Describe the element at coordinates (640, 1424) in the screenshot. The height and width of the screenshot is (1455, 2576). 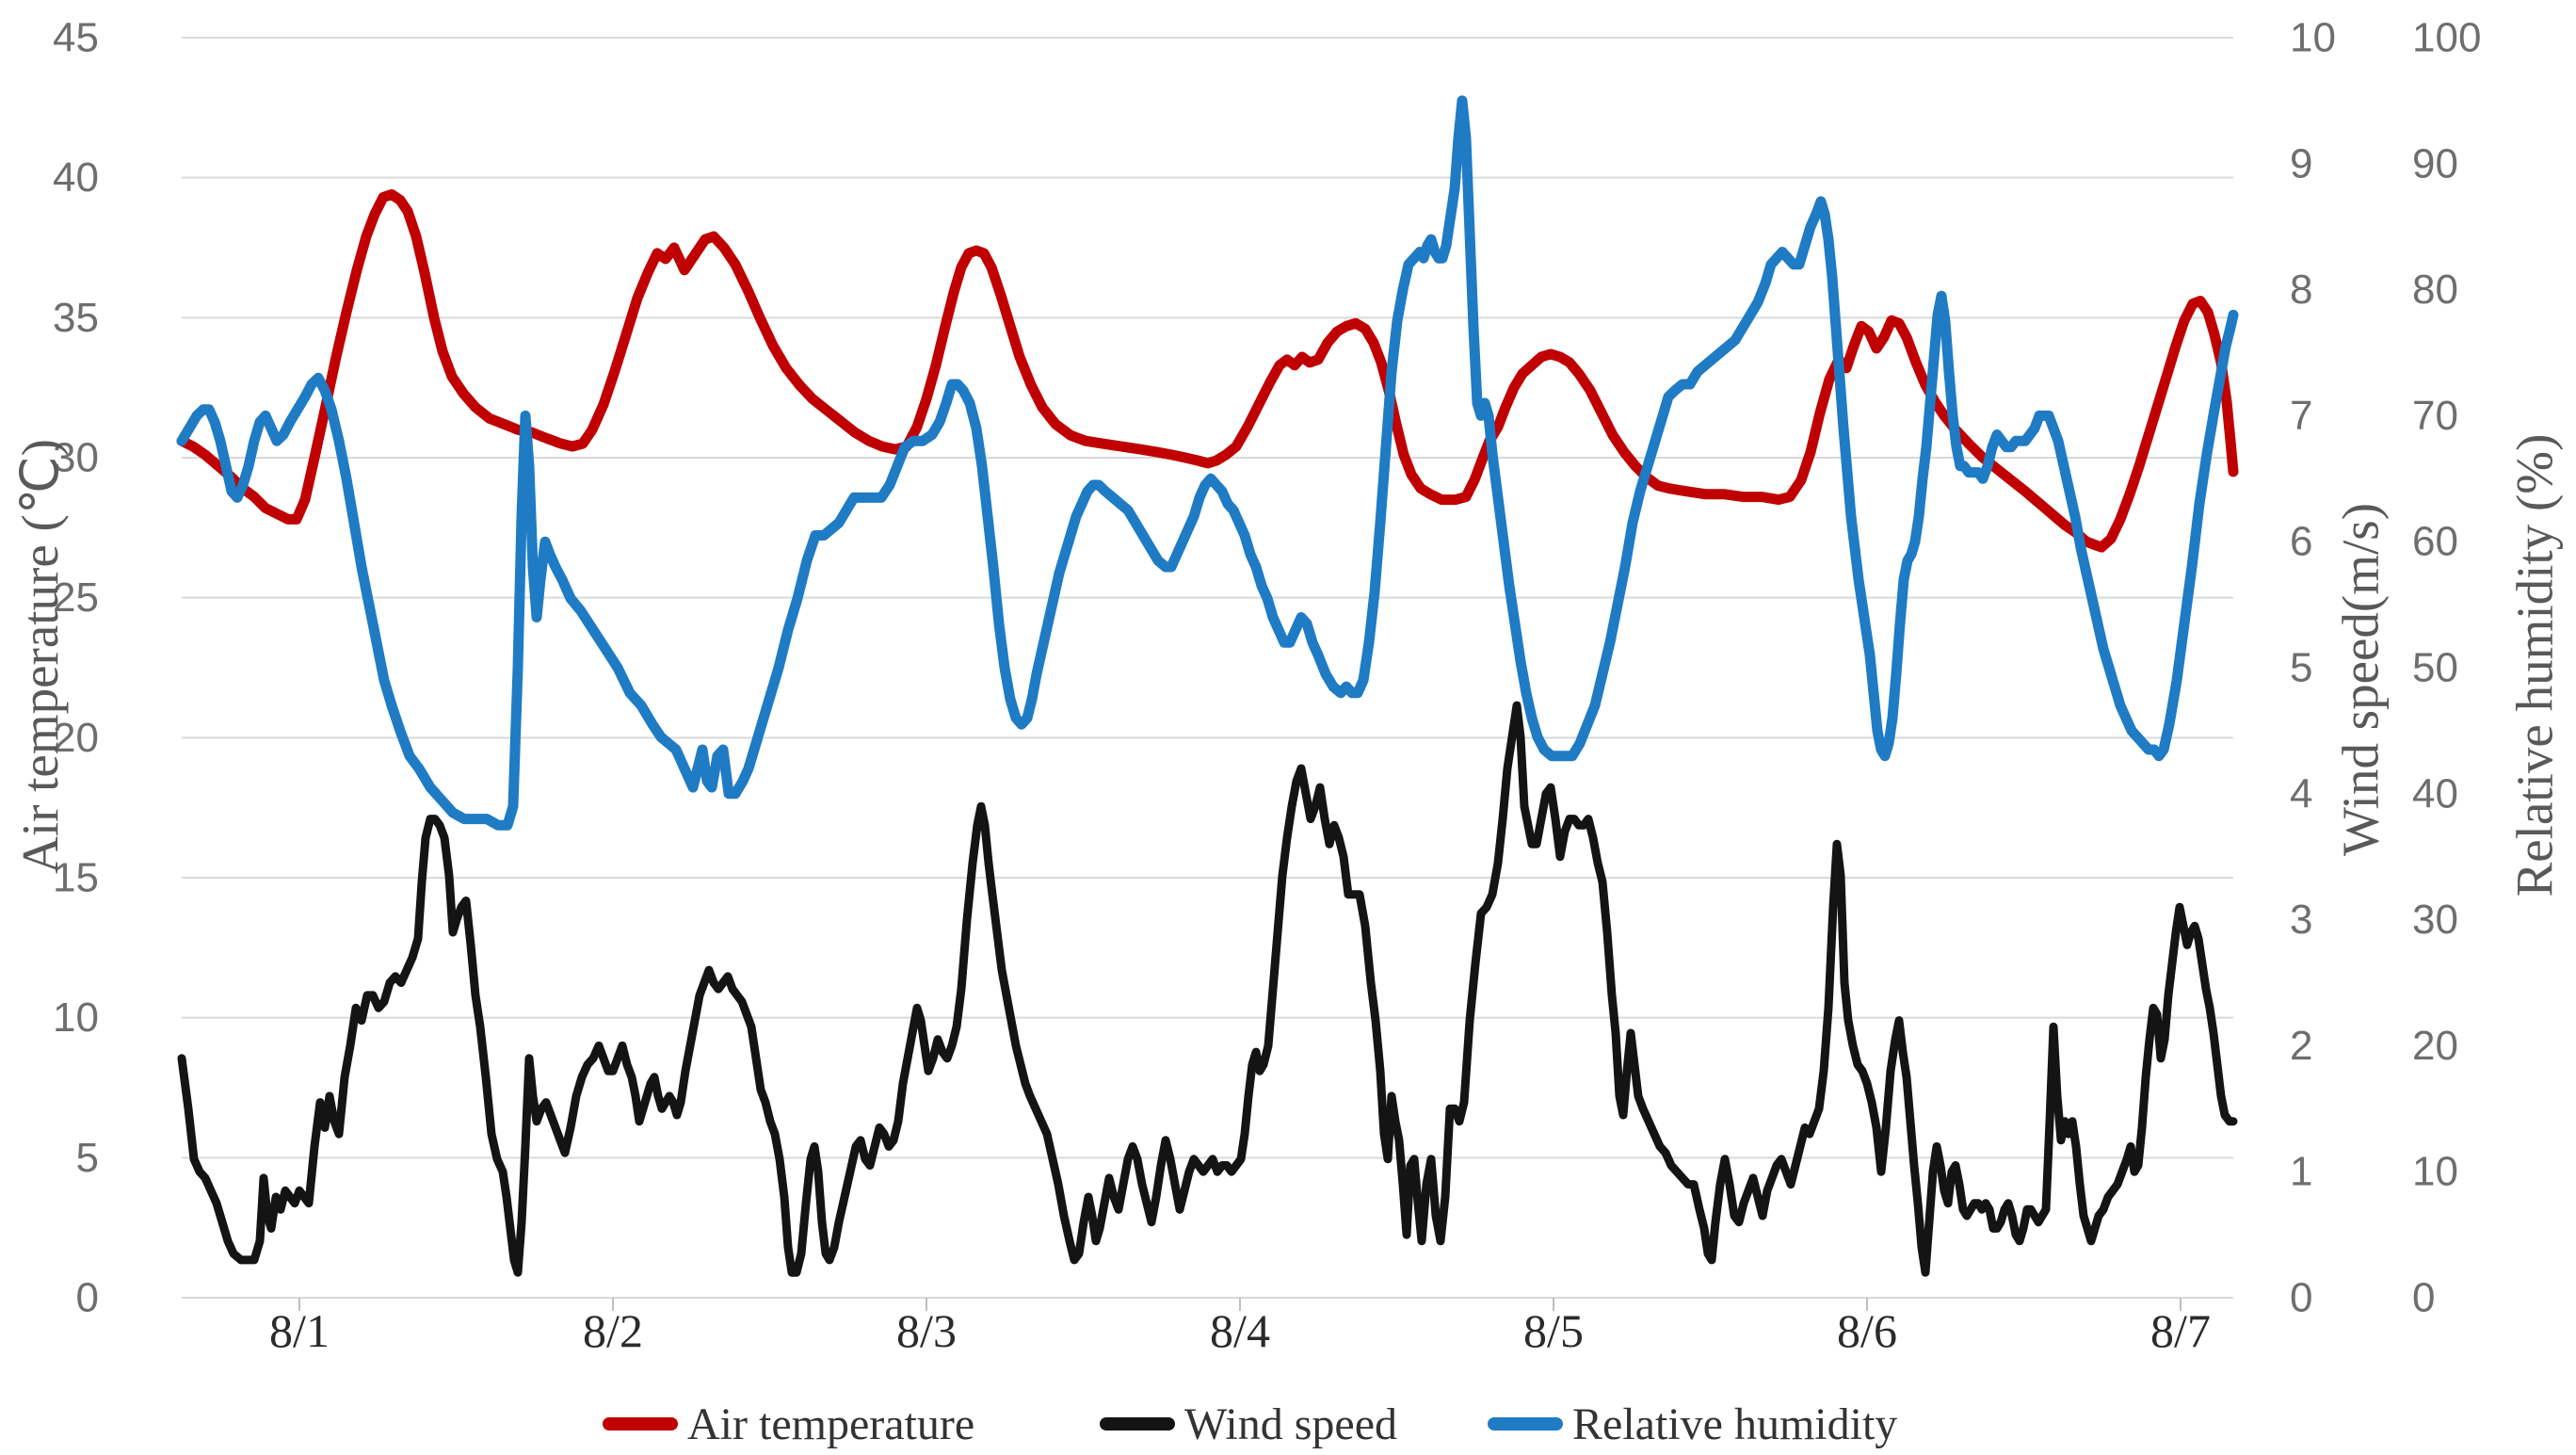
I see `air-temperature-swatch-icon` at that location.